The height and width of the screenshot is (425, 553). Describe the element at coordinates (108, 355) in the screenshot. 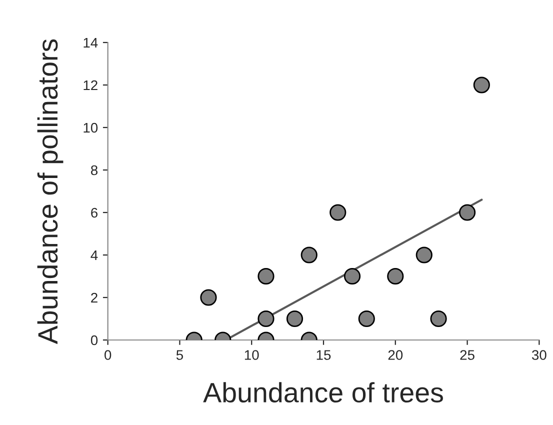

I see `x-tick-label: 0` at that location.